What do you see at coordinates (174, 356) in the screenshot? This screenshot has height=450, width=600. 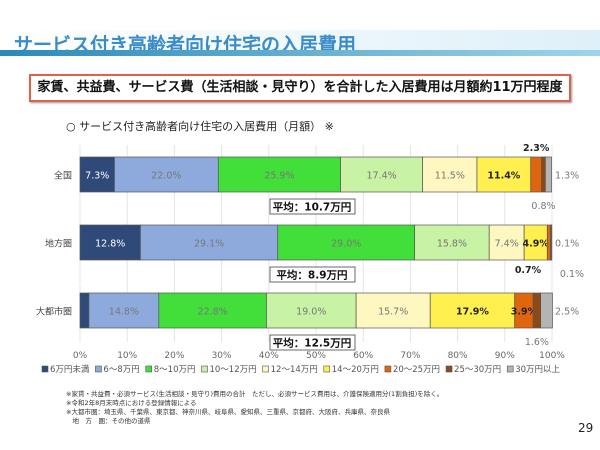 I see `x-tick-label: 20%` at bounding box center [174, 356].